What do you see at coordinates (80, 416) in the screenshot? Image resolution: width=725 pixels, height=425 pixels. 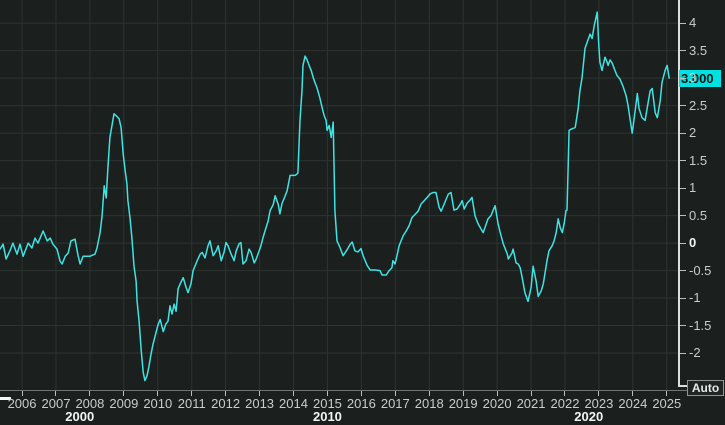 I see `x-axis-decade-label: 2000` at bounding box center [80, 416].